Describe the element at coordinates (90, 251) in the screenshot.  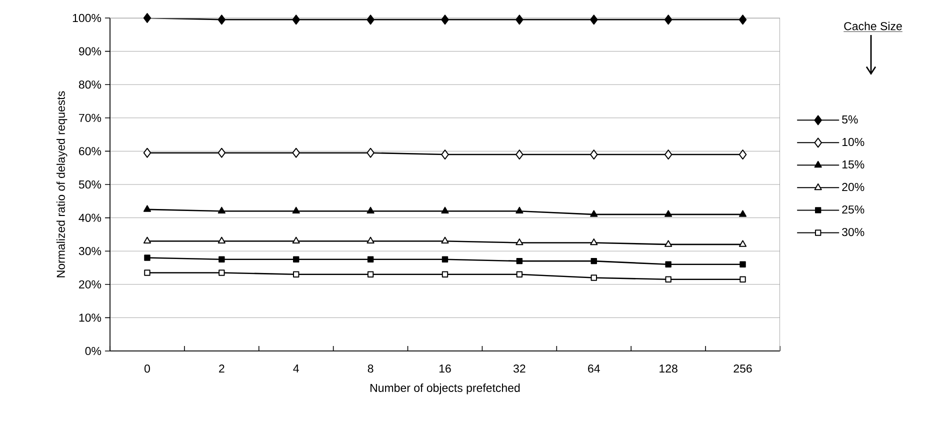
I see `y-tick-label: 30%` at that location.